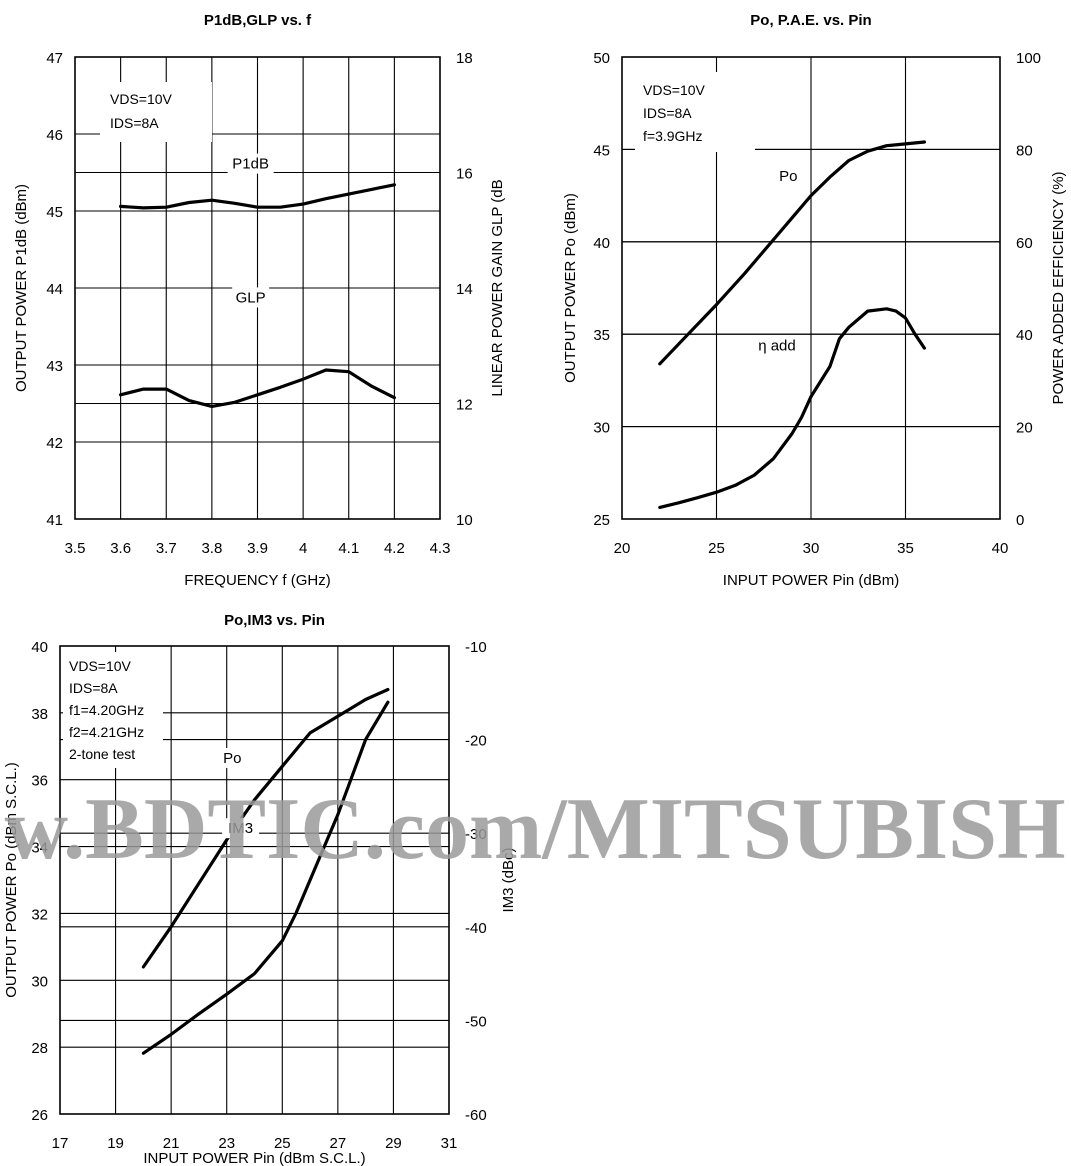 The image size is (1071, 1166). What do you see at coordinates (810, 20) in the screenshot?
I see `chart-title: Po, P.A.E. vs. Pin` at bounding box center [810, 20].